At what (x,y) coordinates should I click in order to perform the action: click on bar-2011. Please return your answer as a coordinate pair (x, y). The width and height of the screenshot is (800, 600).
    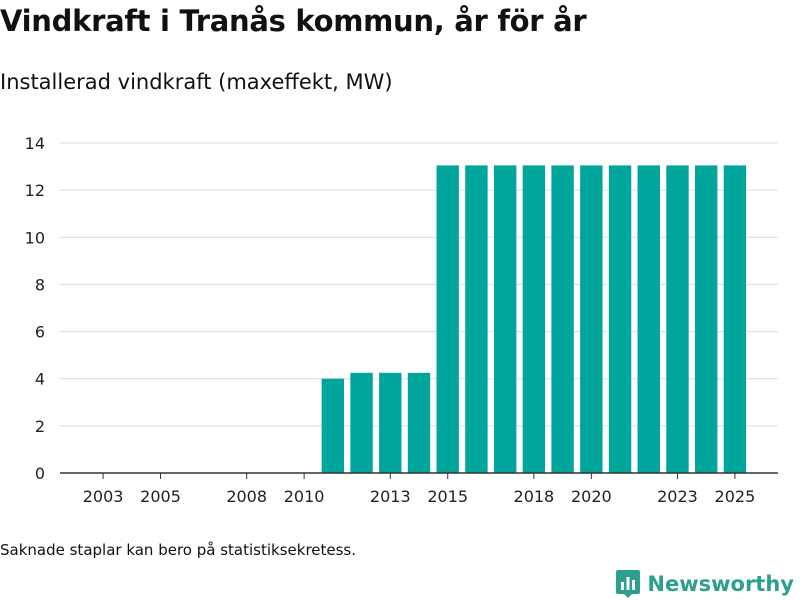
    Looking at the image, I should click on (333, 425).